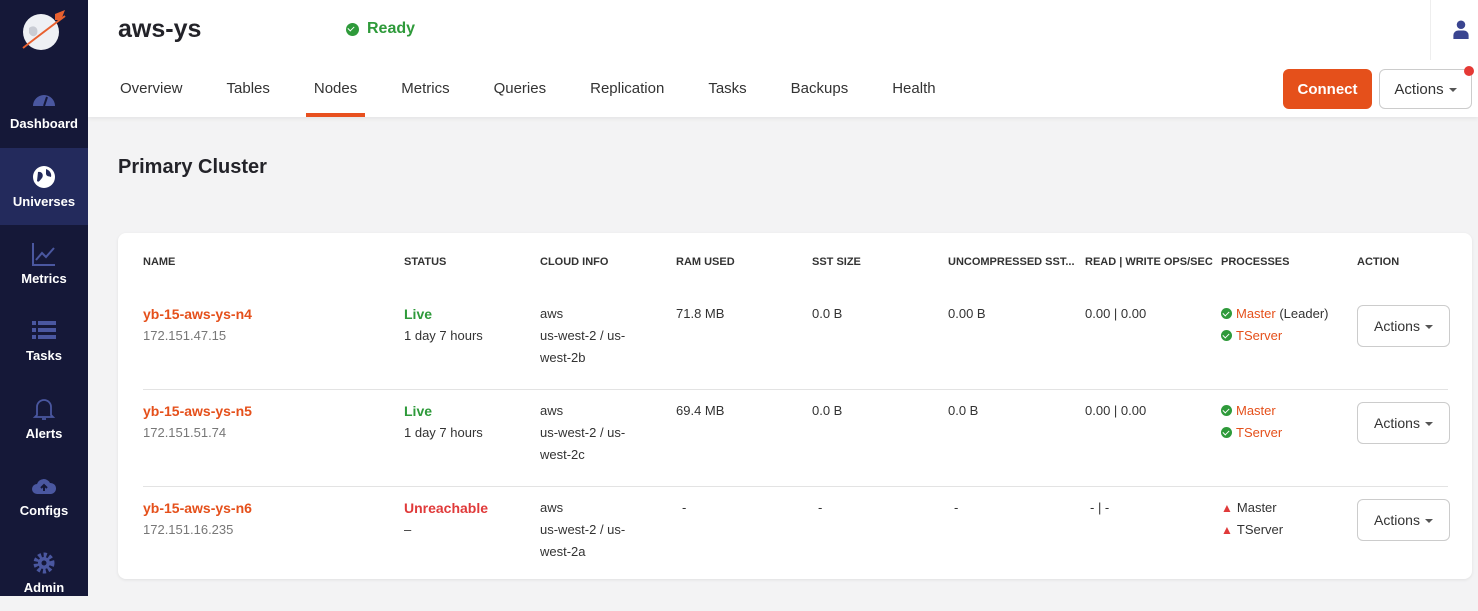  What do you see at coordinates (819, 88) in the screenshot?
I see `tab-backups: Backups` at bounding box center [819, 88].